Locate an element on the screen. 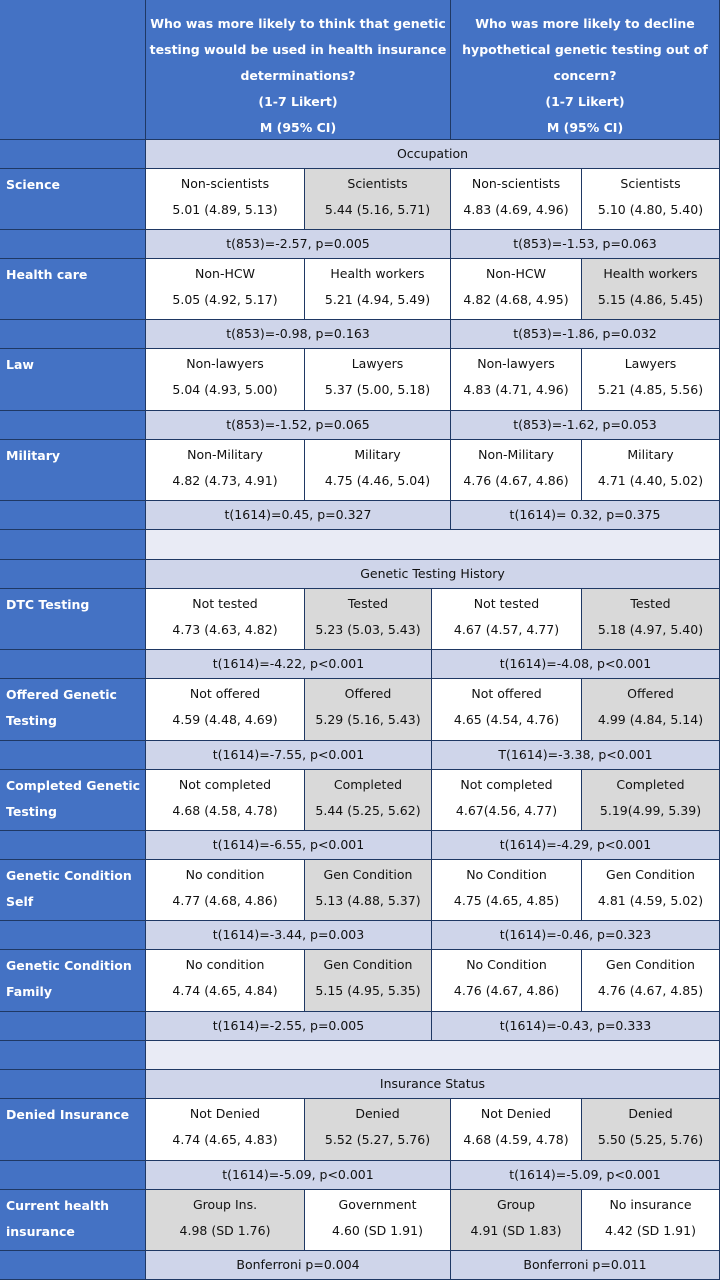 The width and height of the screenshot is (720, 1280). stat-result: t(853)=-0.98, p=0.163 is located at coordinates (298, 334).